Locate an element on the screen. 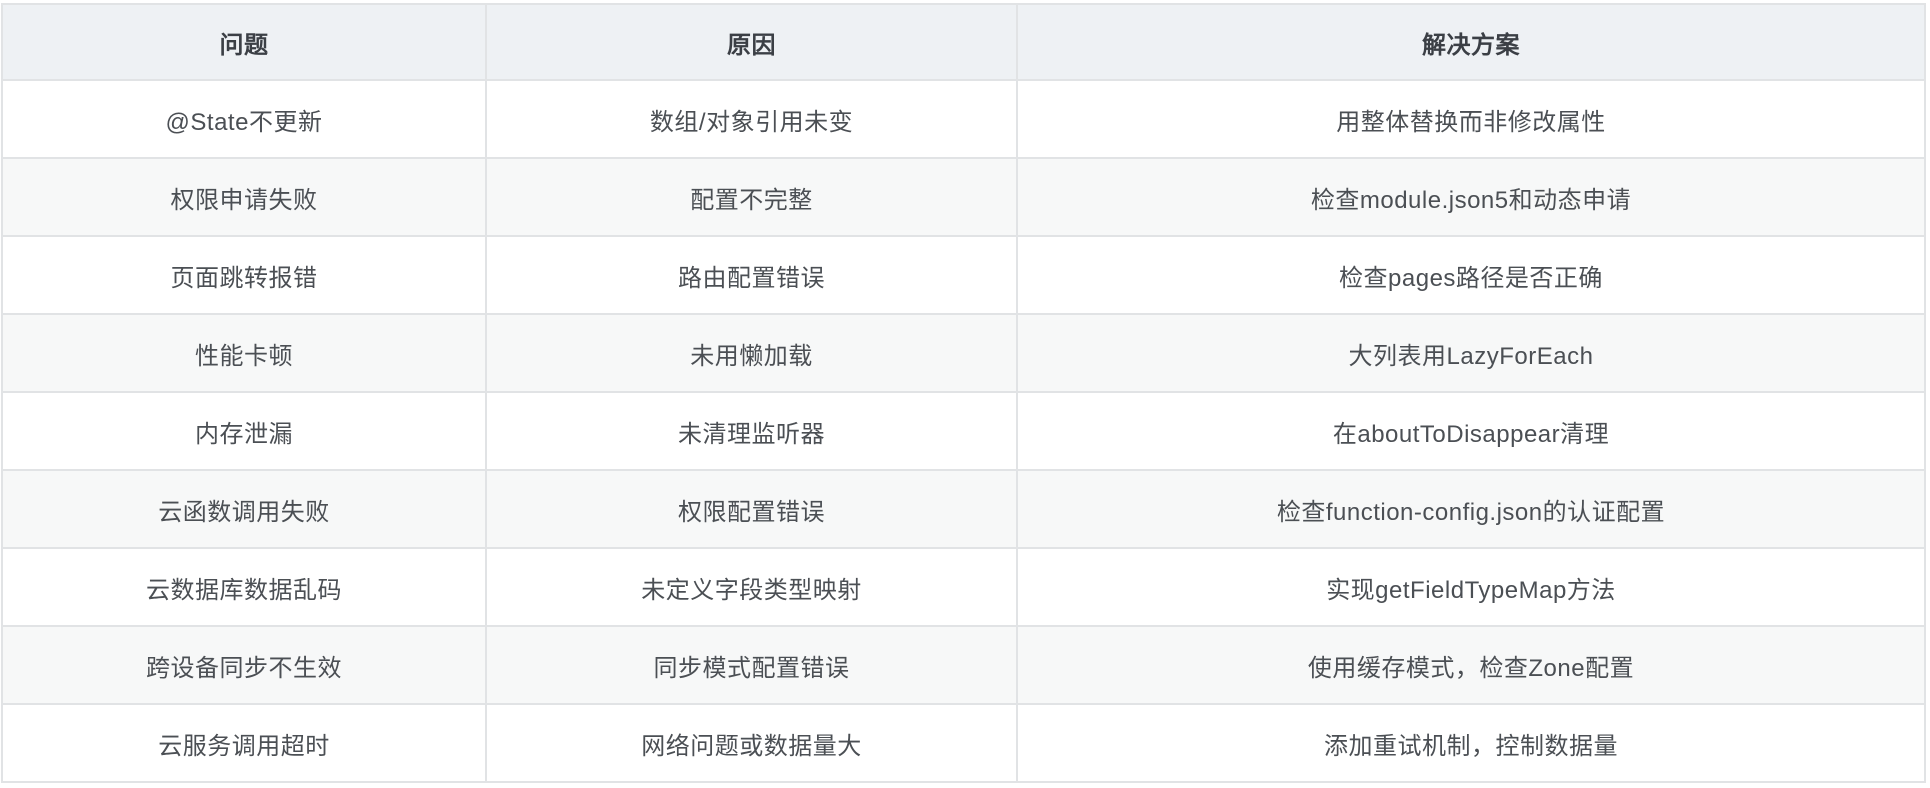 The image size is (1930, 788). cell-cause: 路由配置错误 is located at coordinates (751, 275).